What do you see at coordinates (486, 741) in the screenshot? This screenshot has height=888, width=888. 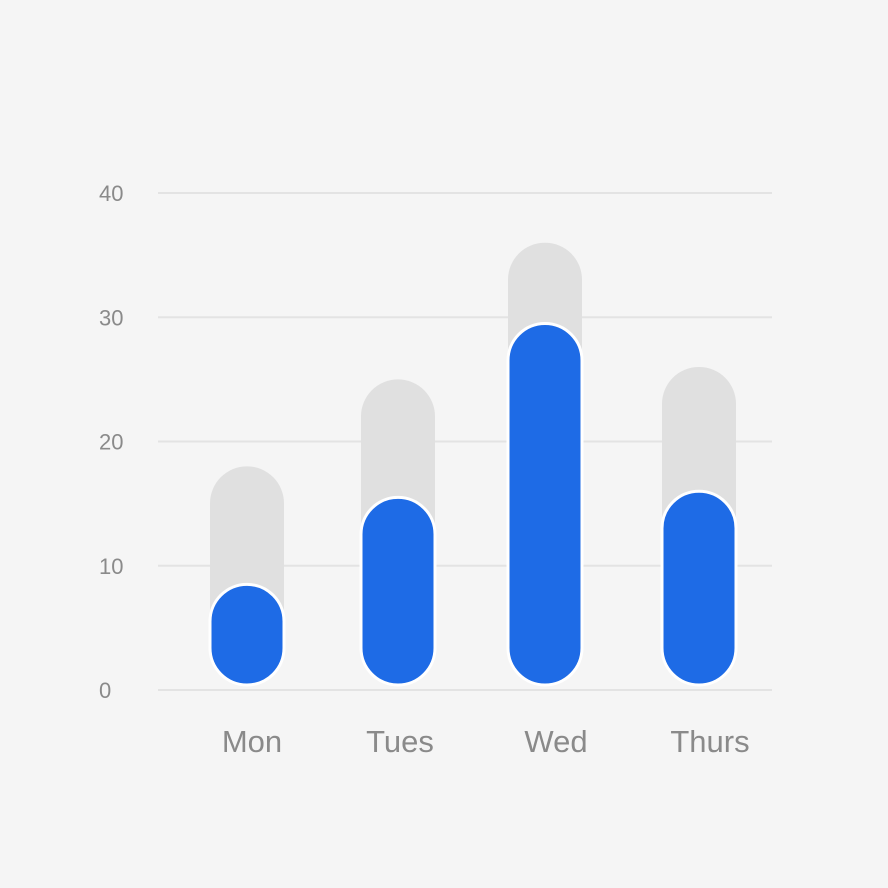 I see `x-axis-ticks: Mon Tues Wed Thurs` at bounding box center [486, 741].